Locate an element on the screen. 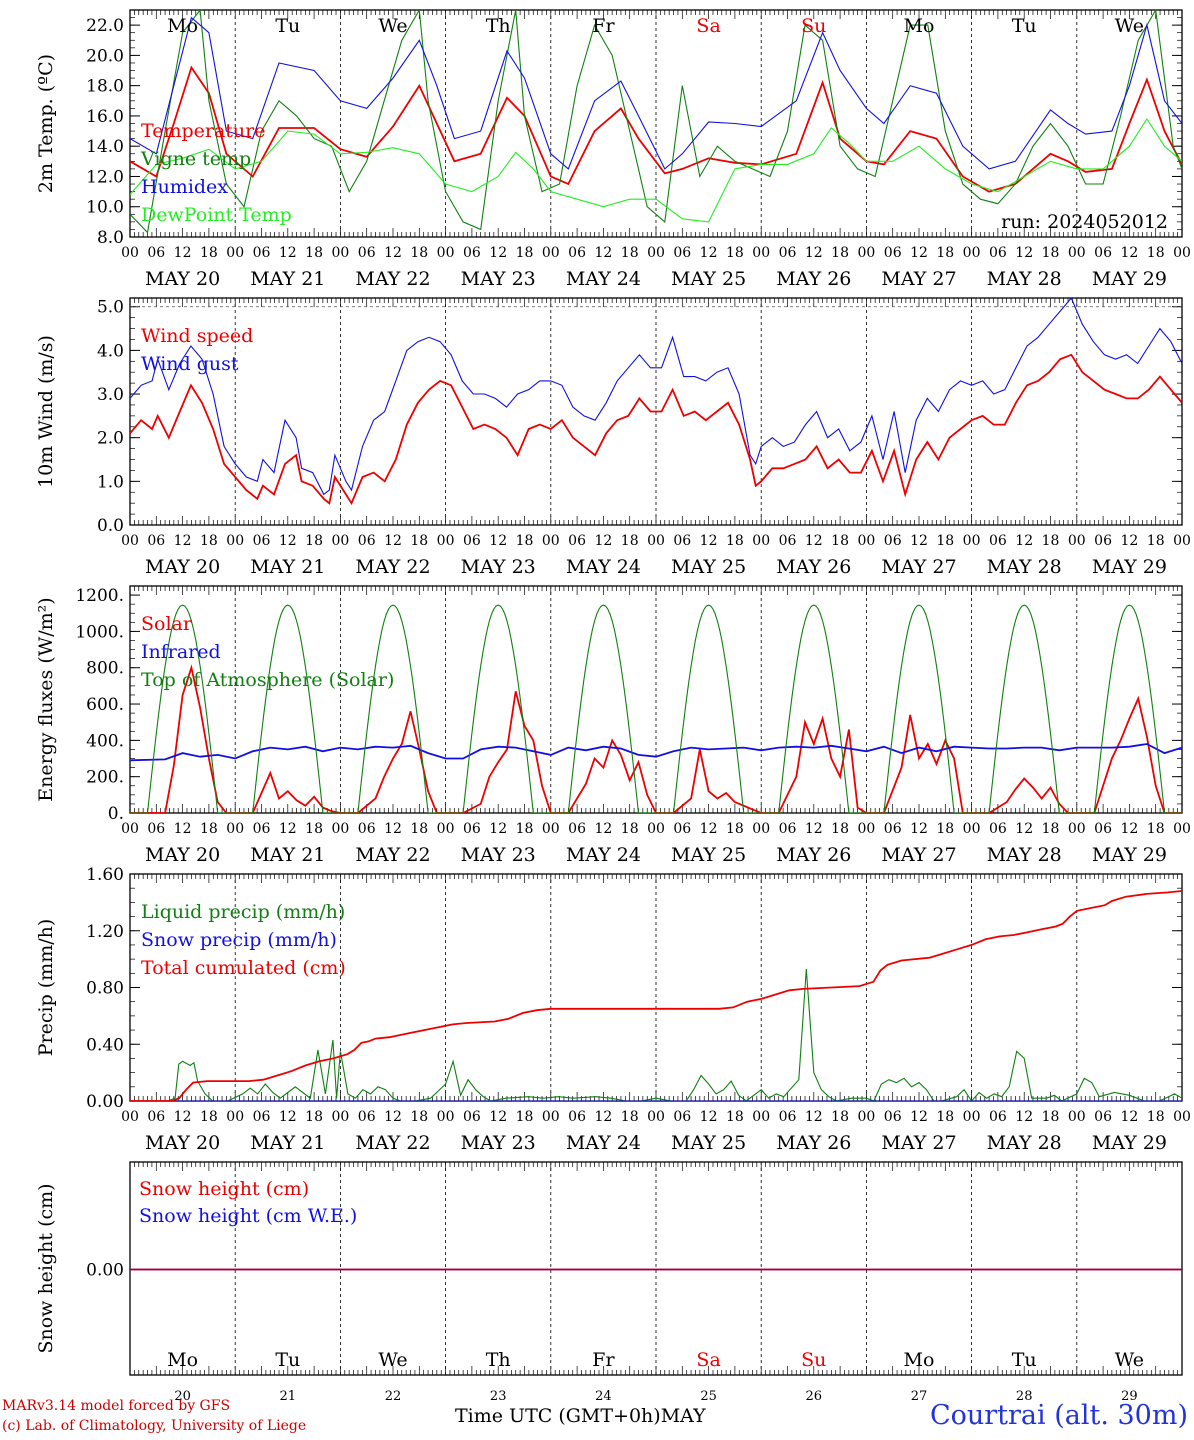 This screenshot has width=1194, height=1440. date-label: MAY 23 is located at coordinates (498, 855).